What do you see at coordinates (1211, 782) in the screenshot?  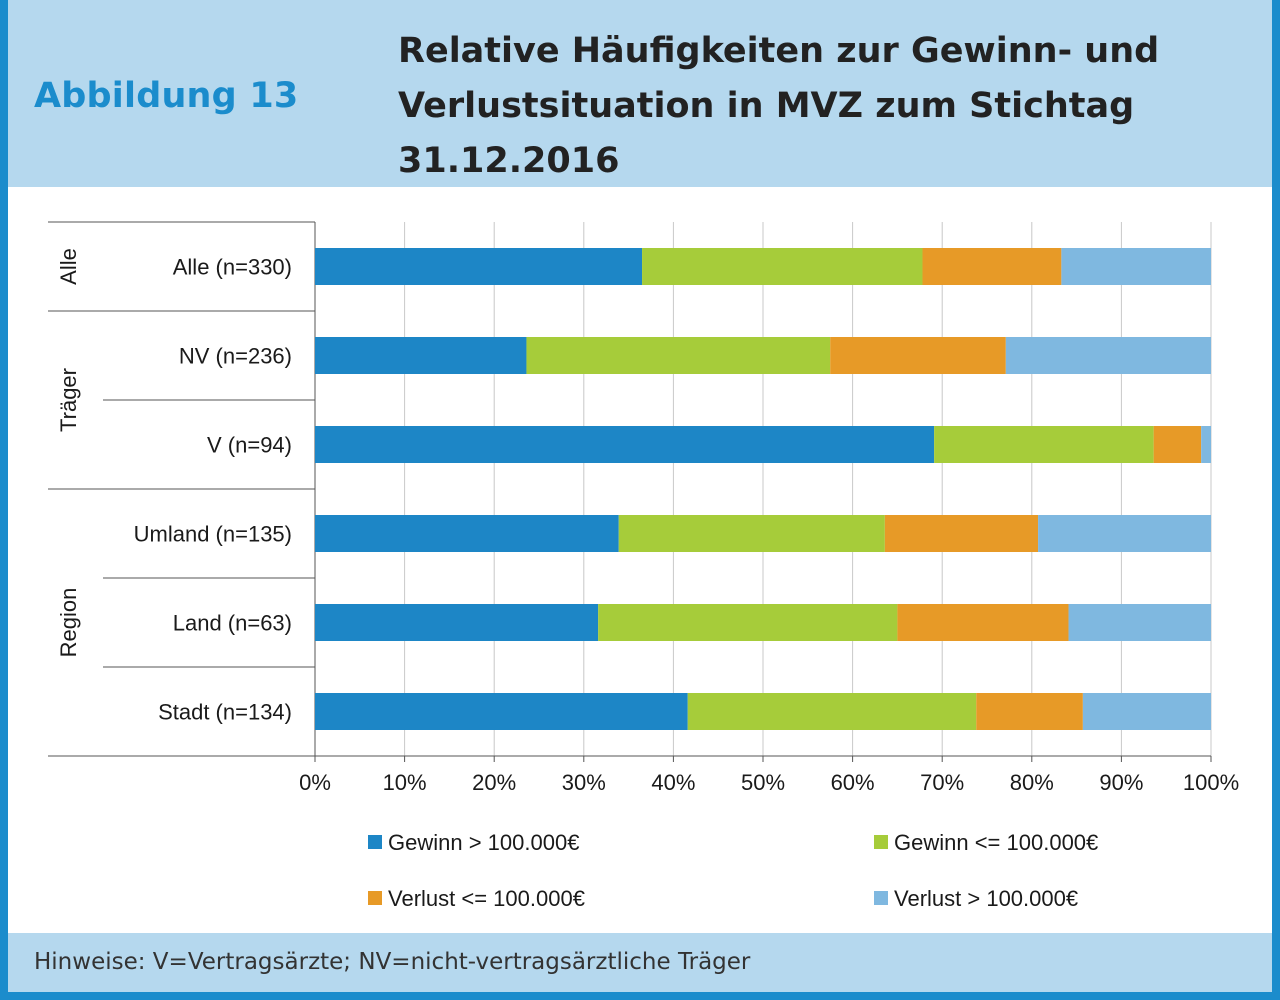 I see `x-tick-label: 100%` at bounding box center [1211, 782].